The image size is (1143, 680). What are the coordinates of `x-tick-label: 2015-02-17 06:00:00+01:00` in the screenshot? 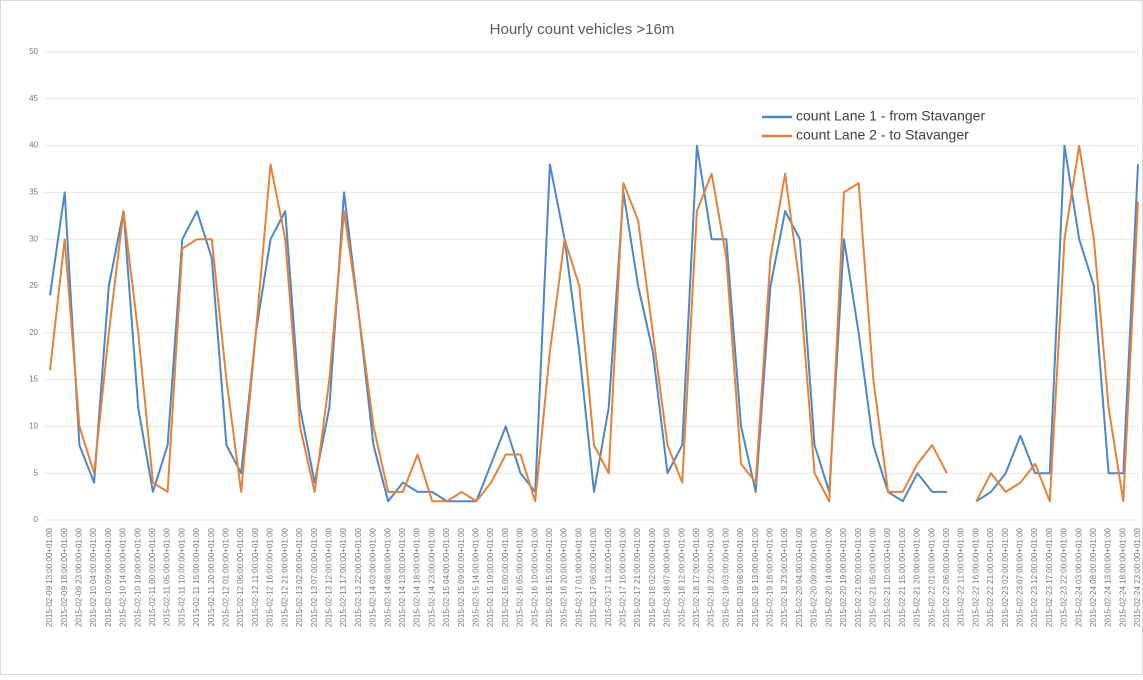 It's located at (593, 577).